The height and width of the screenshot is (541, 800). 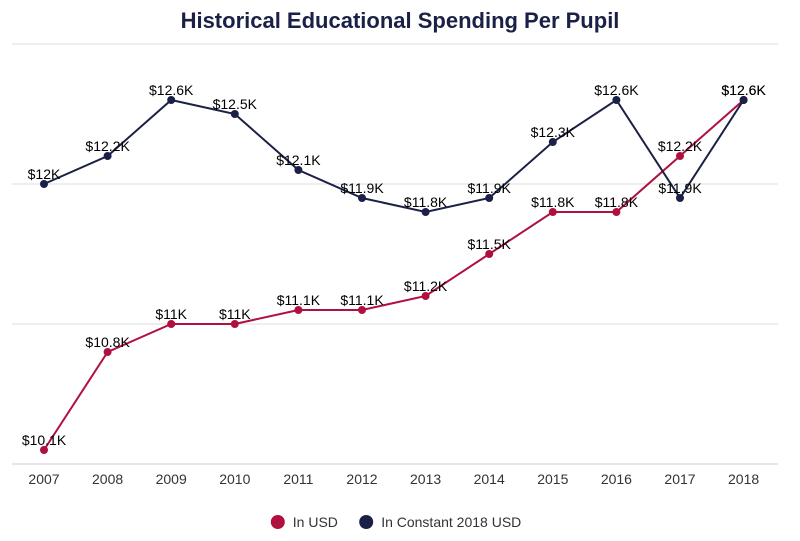 I want to click on legend-label: In USD, so click(x=315, y=522).